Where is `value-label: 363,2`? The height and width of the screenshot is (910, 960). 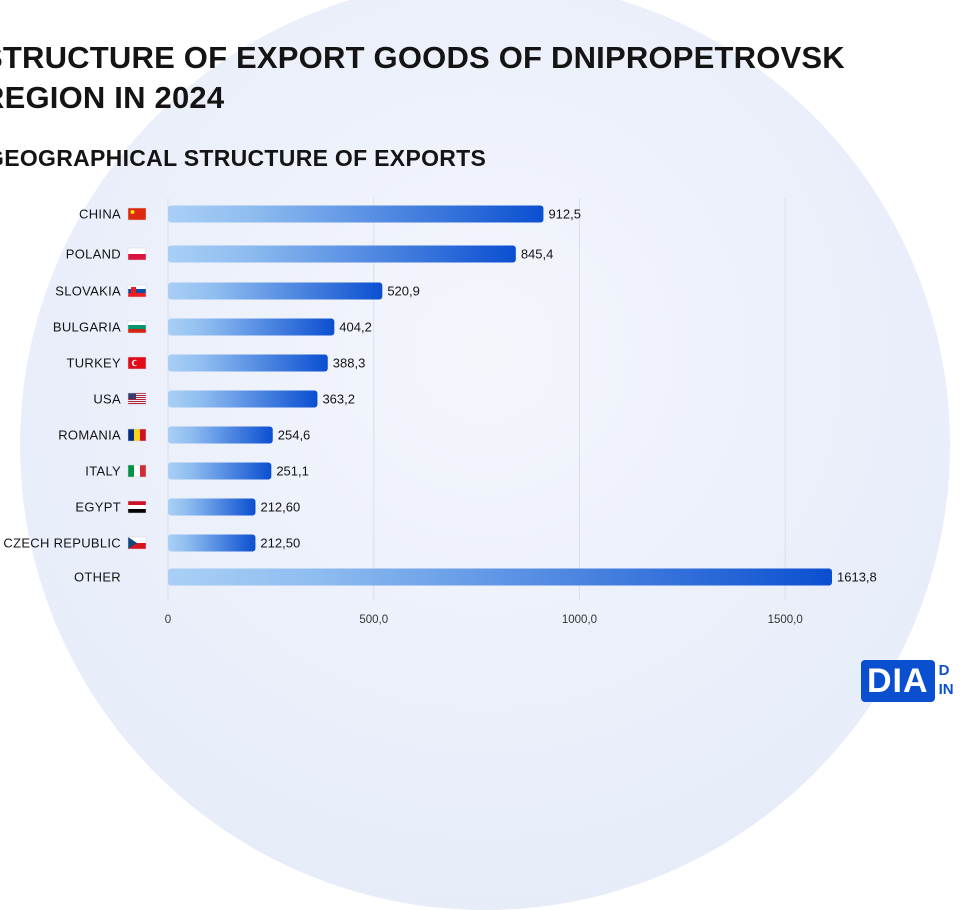 value-label: 363,2 is located at coordinates (338, 399).